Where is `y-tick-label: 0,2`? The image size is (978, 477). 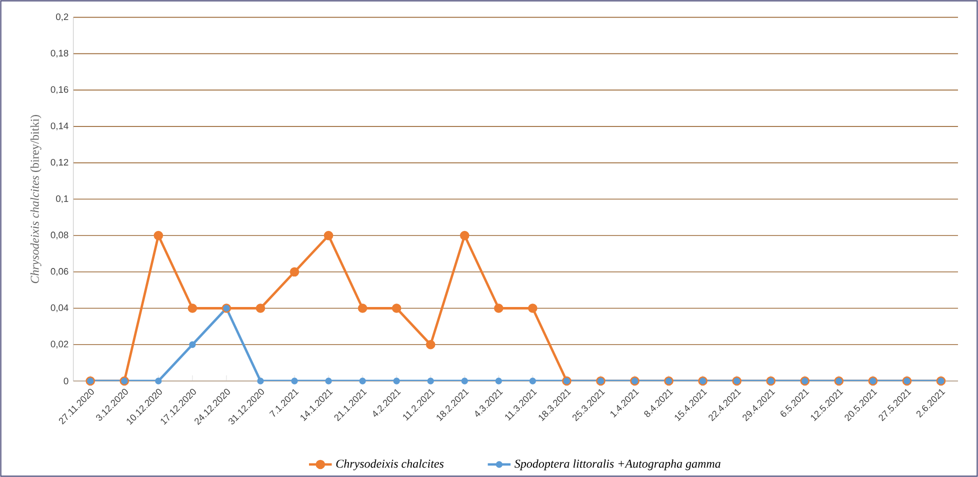
y-tick-label: 0,2 is located at coordinates (62, 17).